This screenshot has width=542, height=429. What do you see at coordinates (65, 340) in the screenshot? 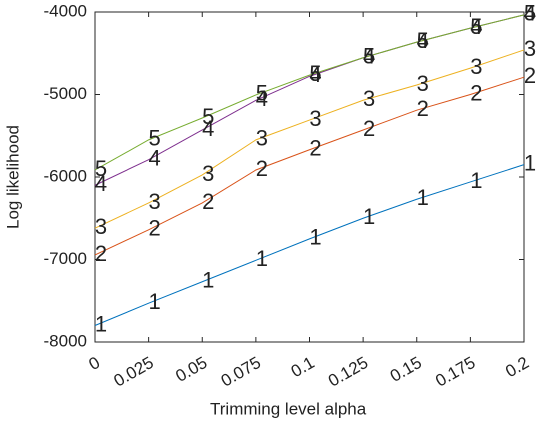
I see `y-tick-label: -8000` at bounding box center [65, 340].